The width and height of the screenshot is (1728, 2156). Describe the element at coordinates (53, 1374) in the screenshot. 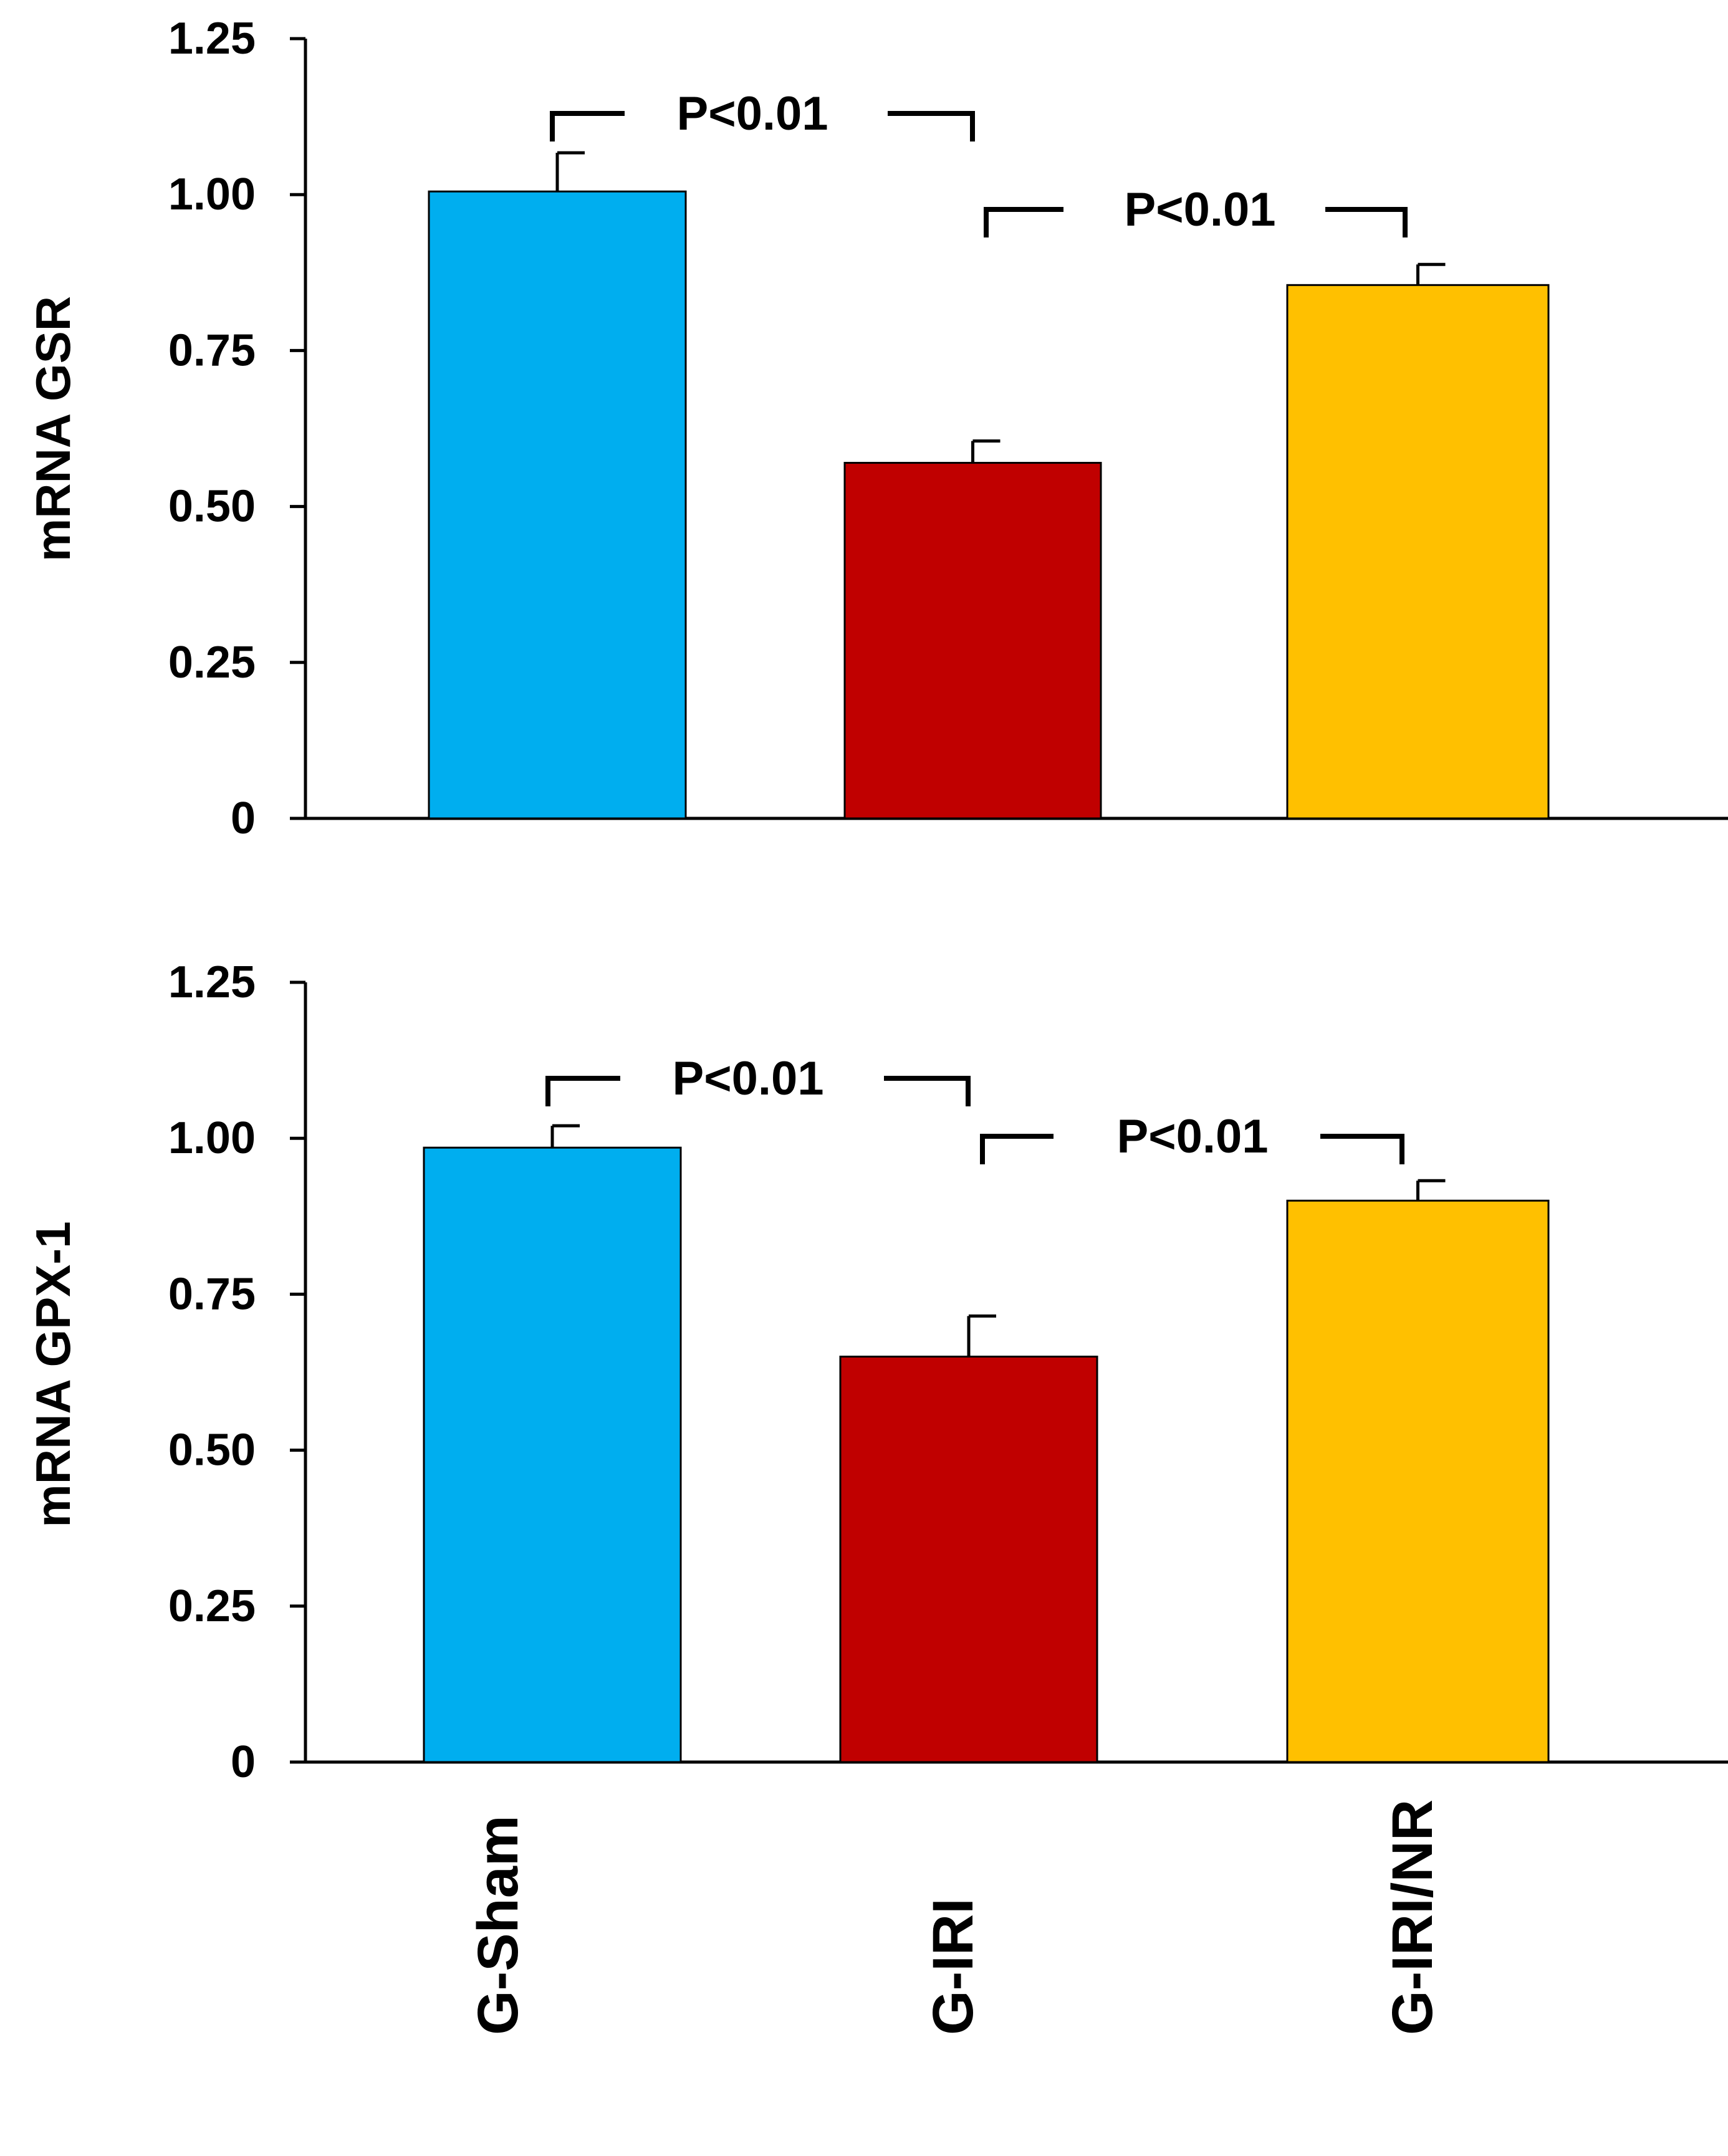

I see `y-axis-label: mRNA GPX-1` at that location.